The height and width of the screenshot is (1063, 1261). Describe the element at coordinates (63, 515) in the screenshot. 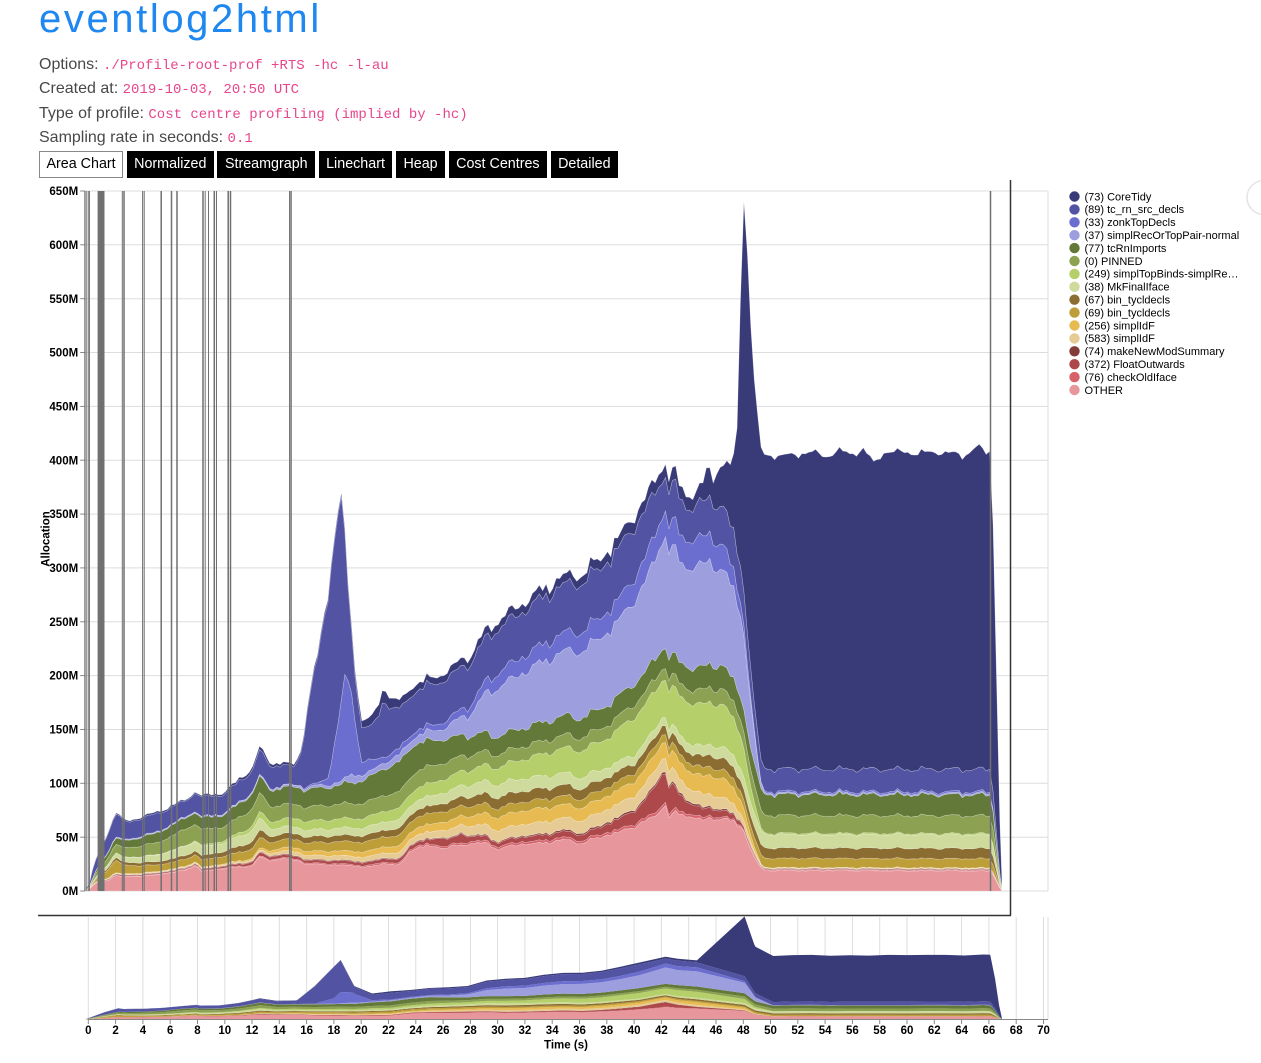

I see `svg-text: 350M` at that location.